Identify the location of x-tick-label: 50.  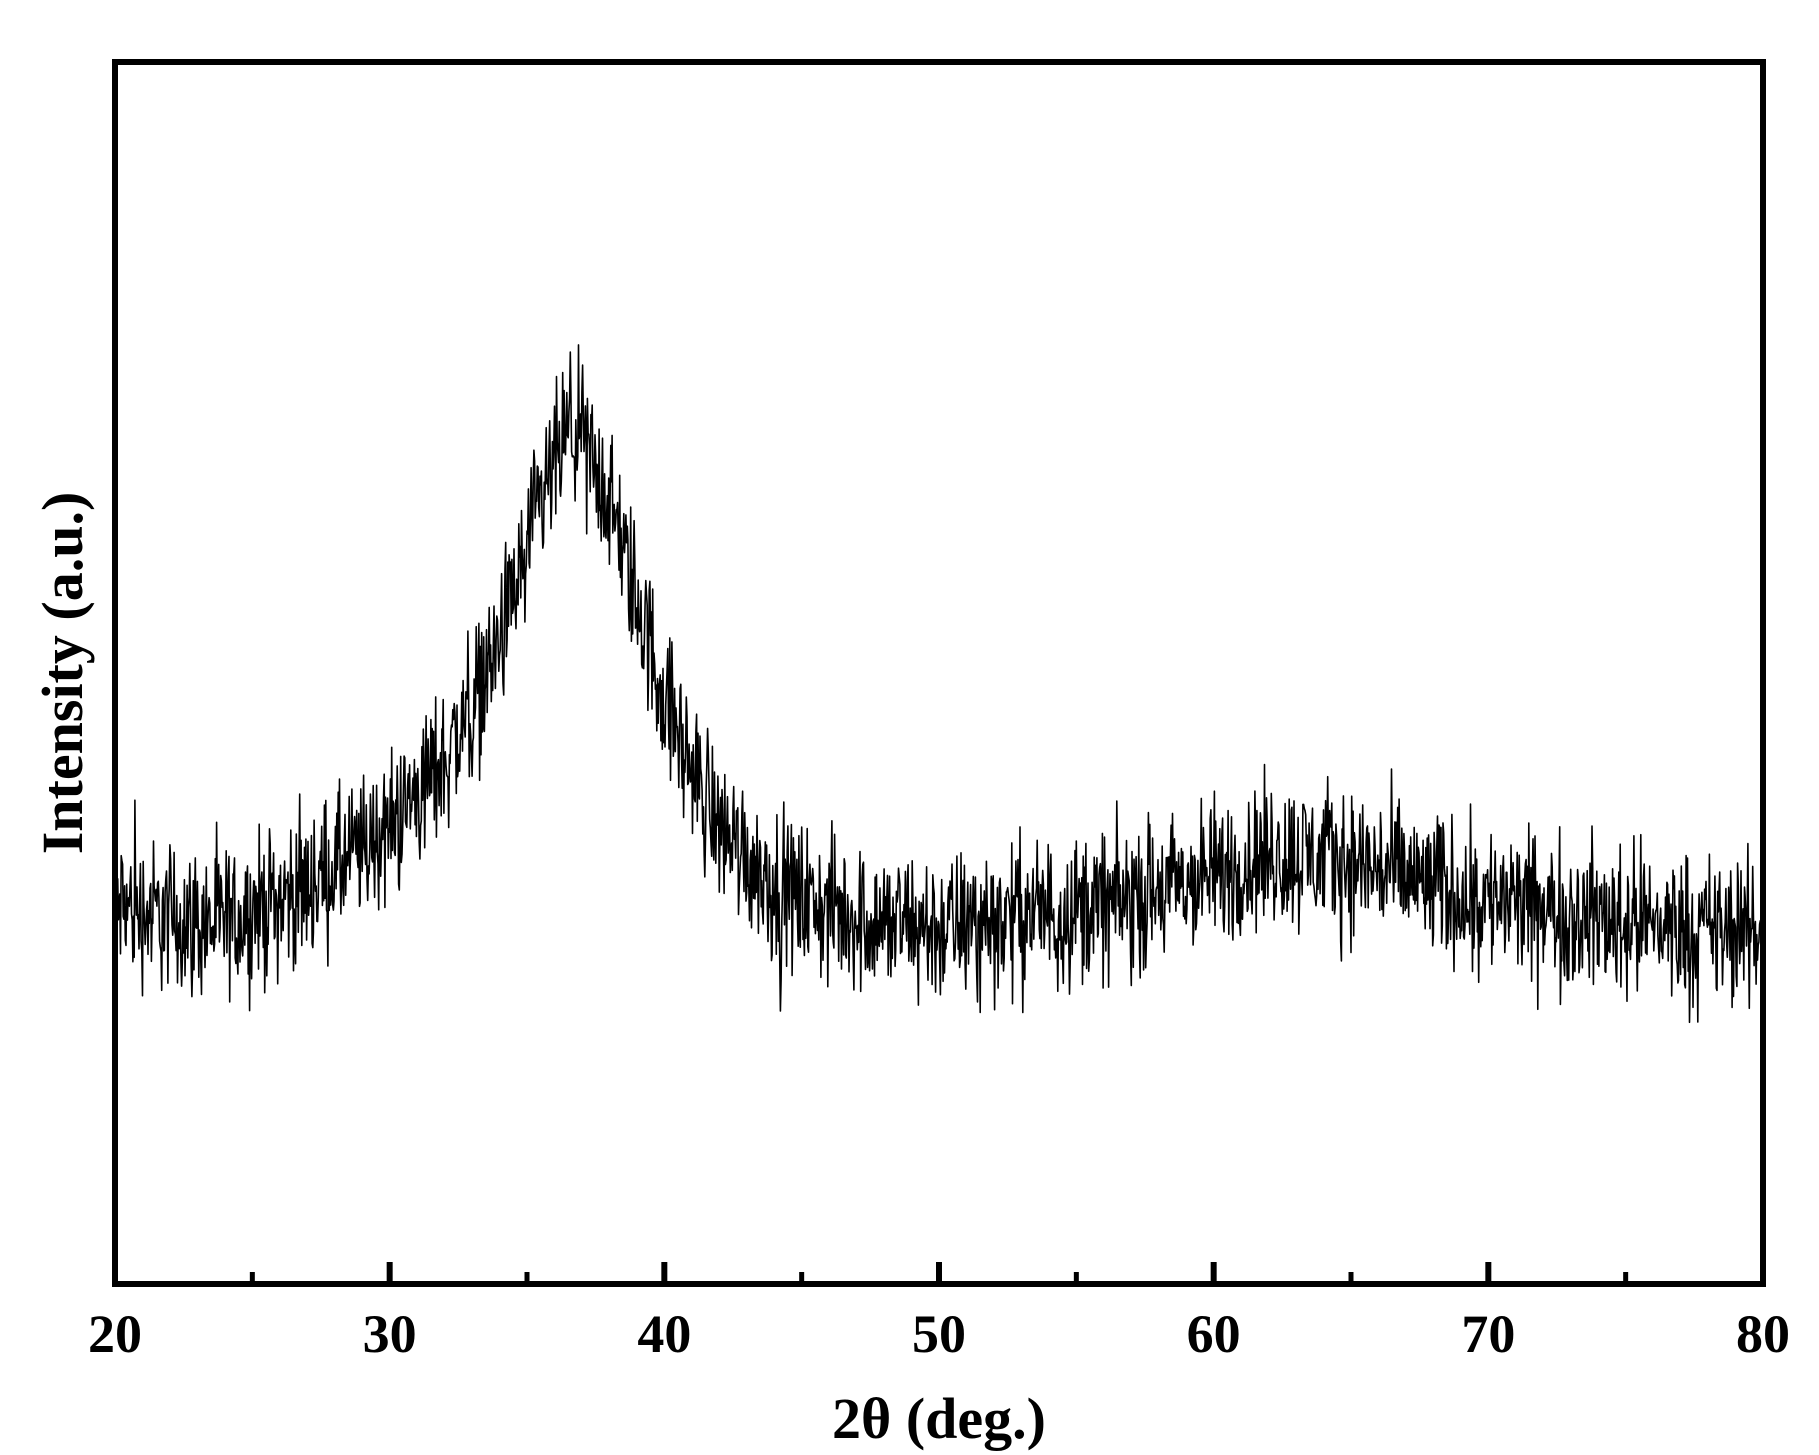
(939, 1334).